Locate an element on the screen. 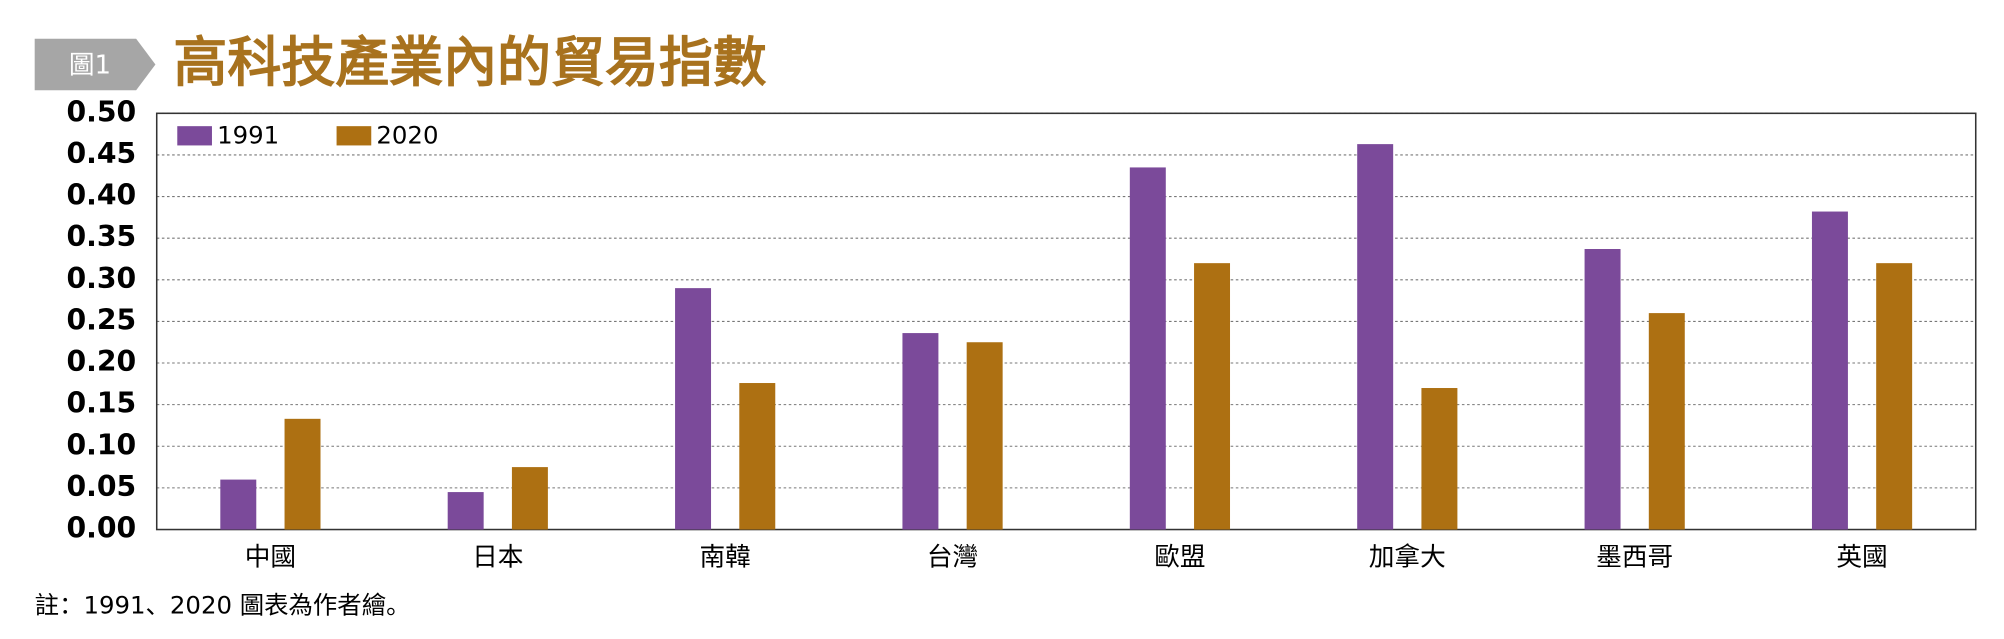  y-tick-label: 0.45 is located at coordinates (101, 153).